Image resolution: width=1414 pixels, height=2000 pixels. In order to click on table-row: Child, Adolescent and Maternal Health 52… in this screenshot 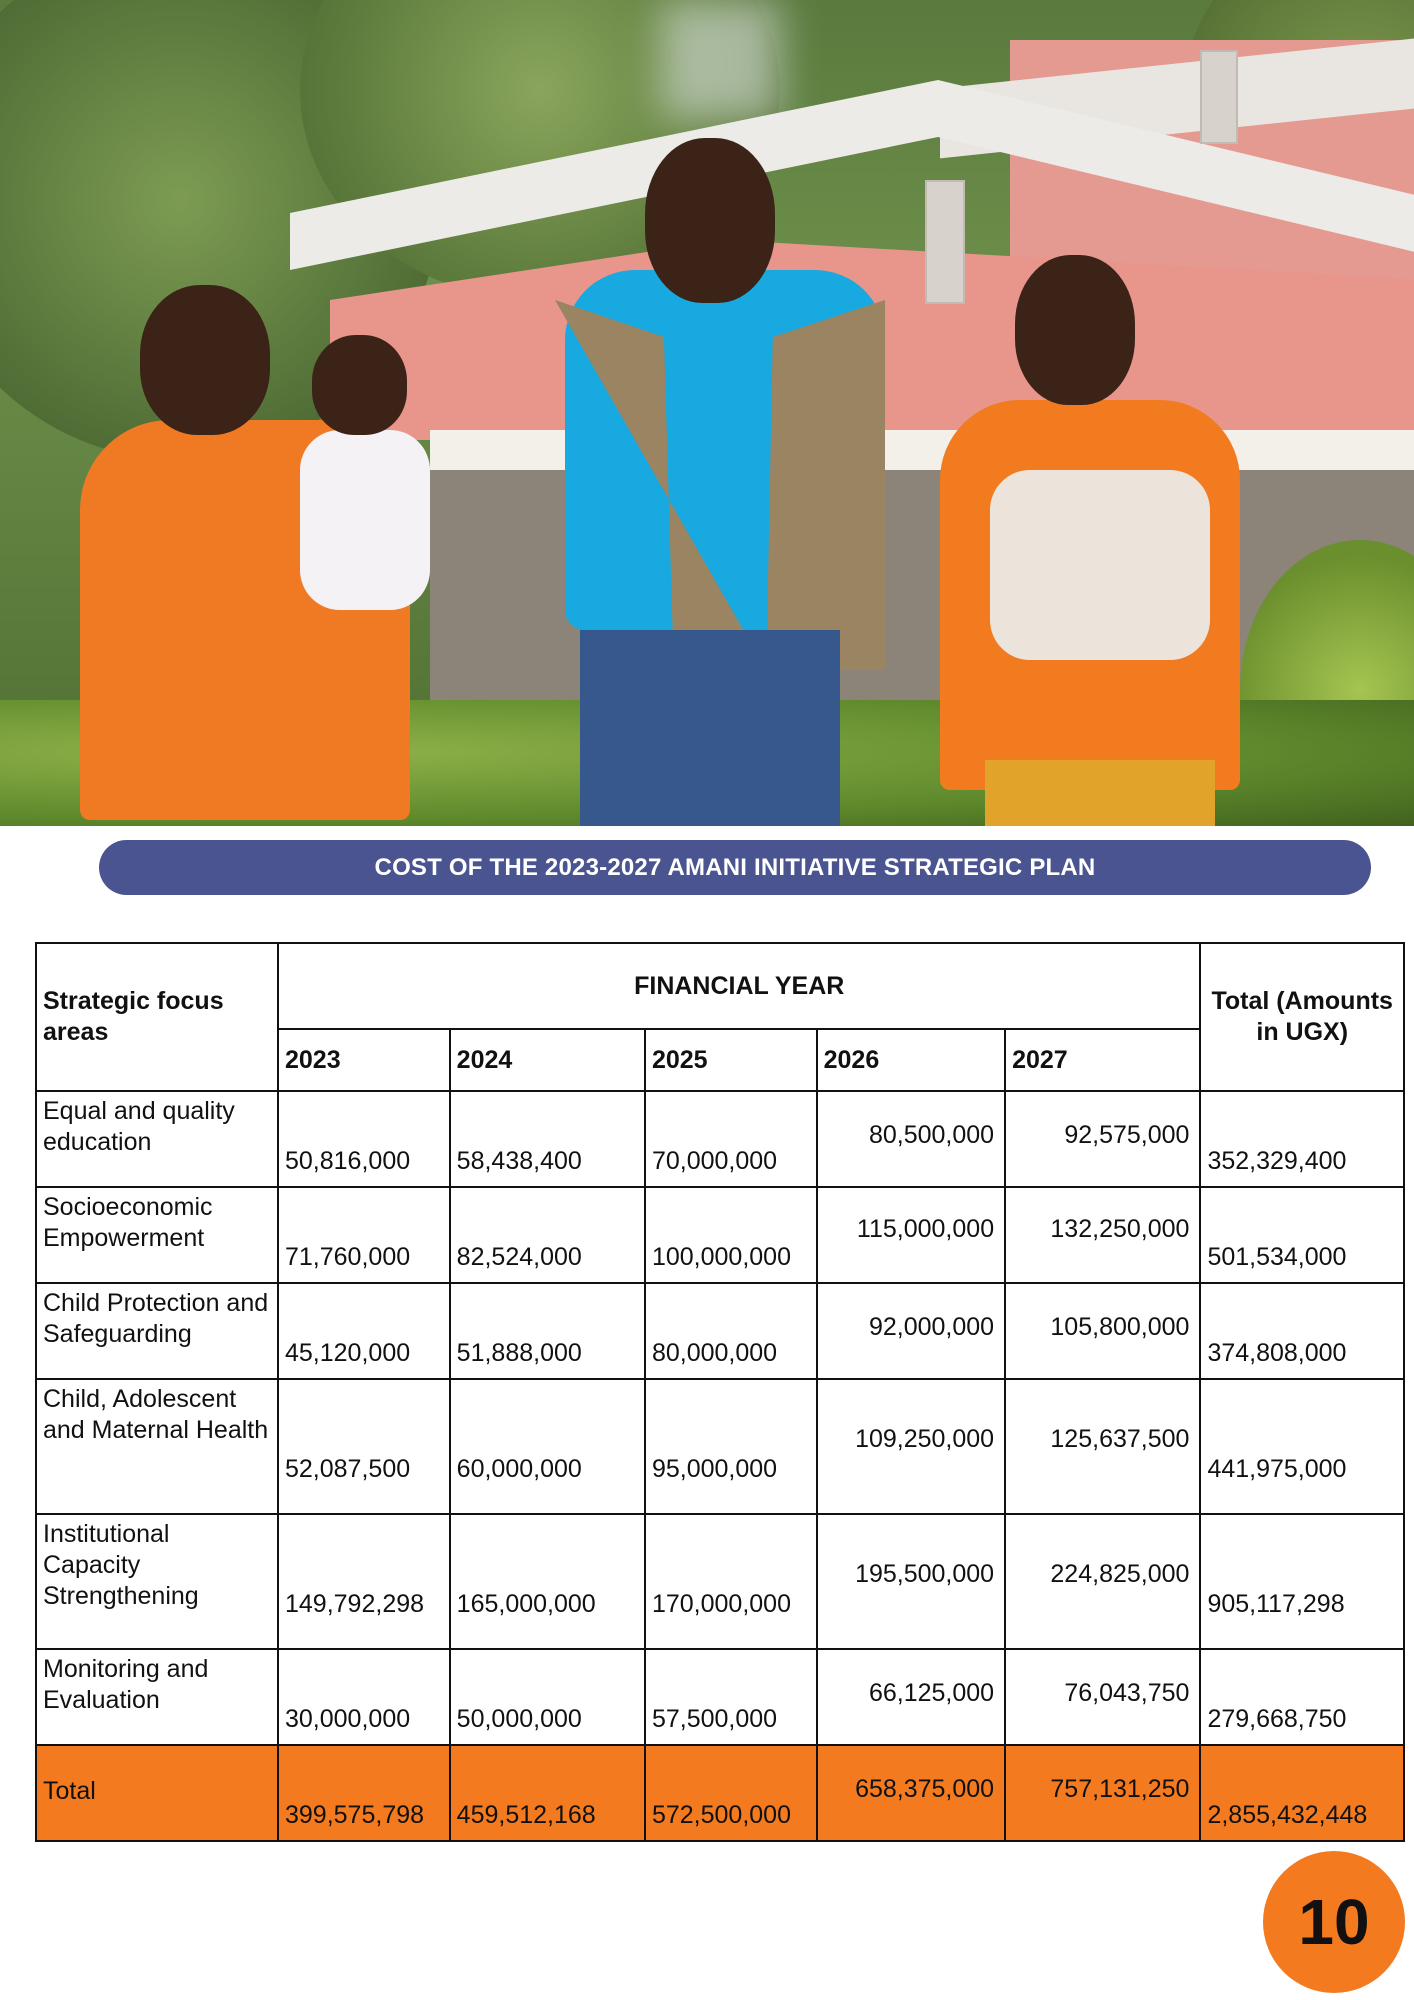, I will do `click(720, 1446)`.